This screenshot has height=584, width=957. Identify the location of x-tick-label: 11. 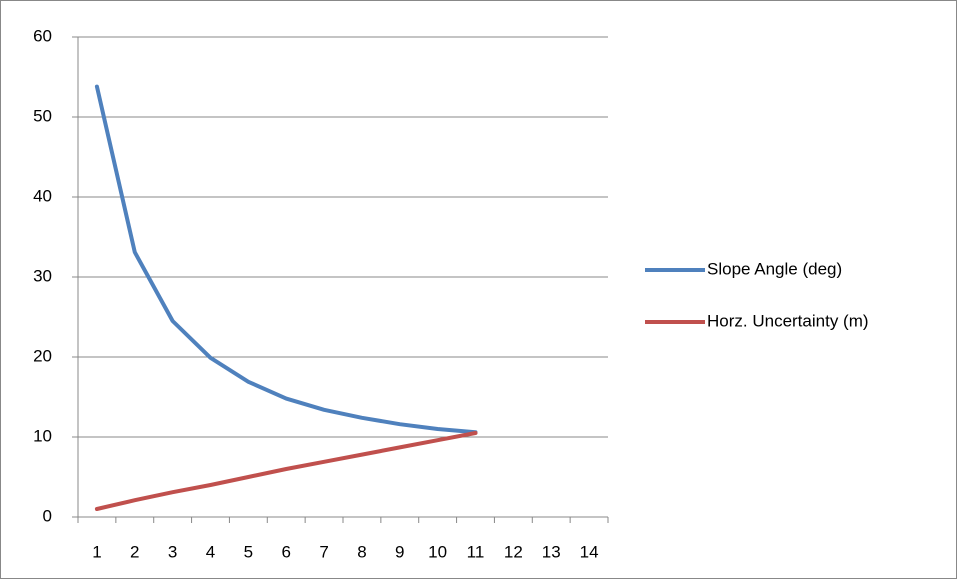
(476, 551).